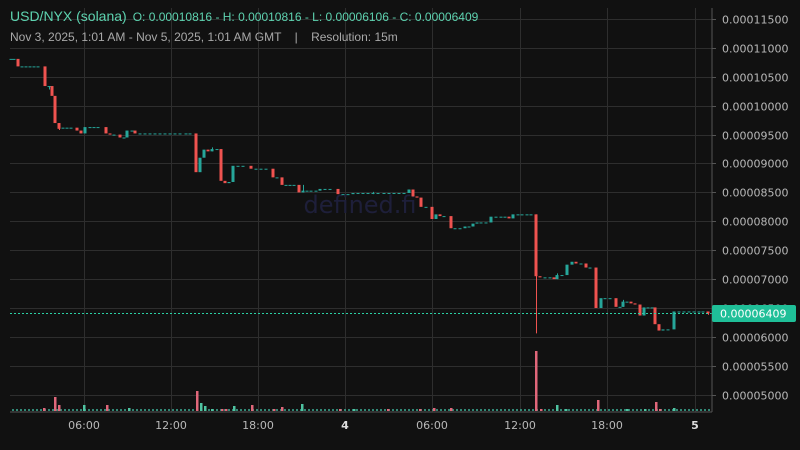 This screenshot has height=450, width=800. Describe the element at coordinates (607, 425) in the screenshot. I see `time-tick-label: 18:00` at that location.